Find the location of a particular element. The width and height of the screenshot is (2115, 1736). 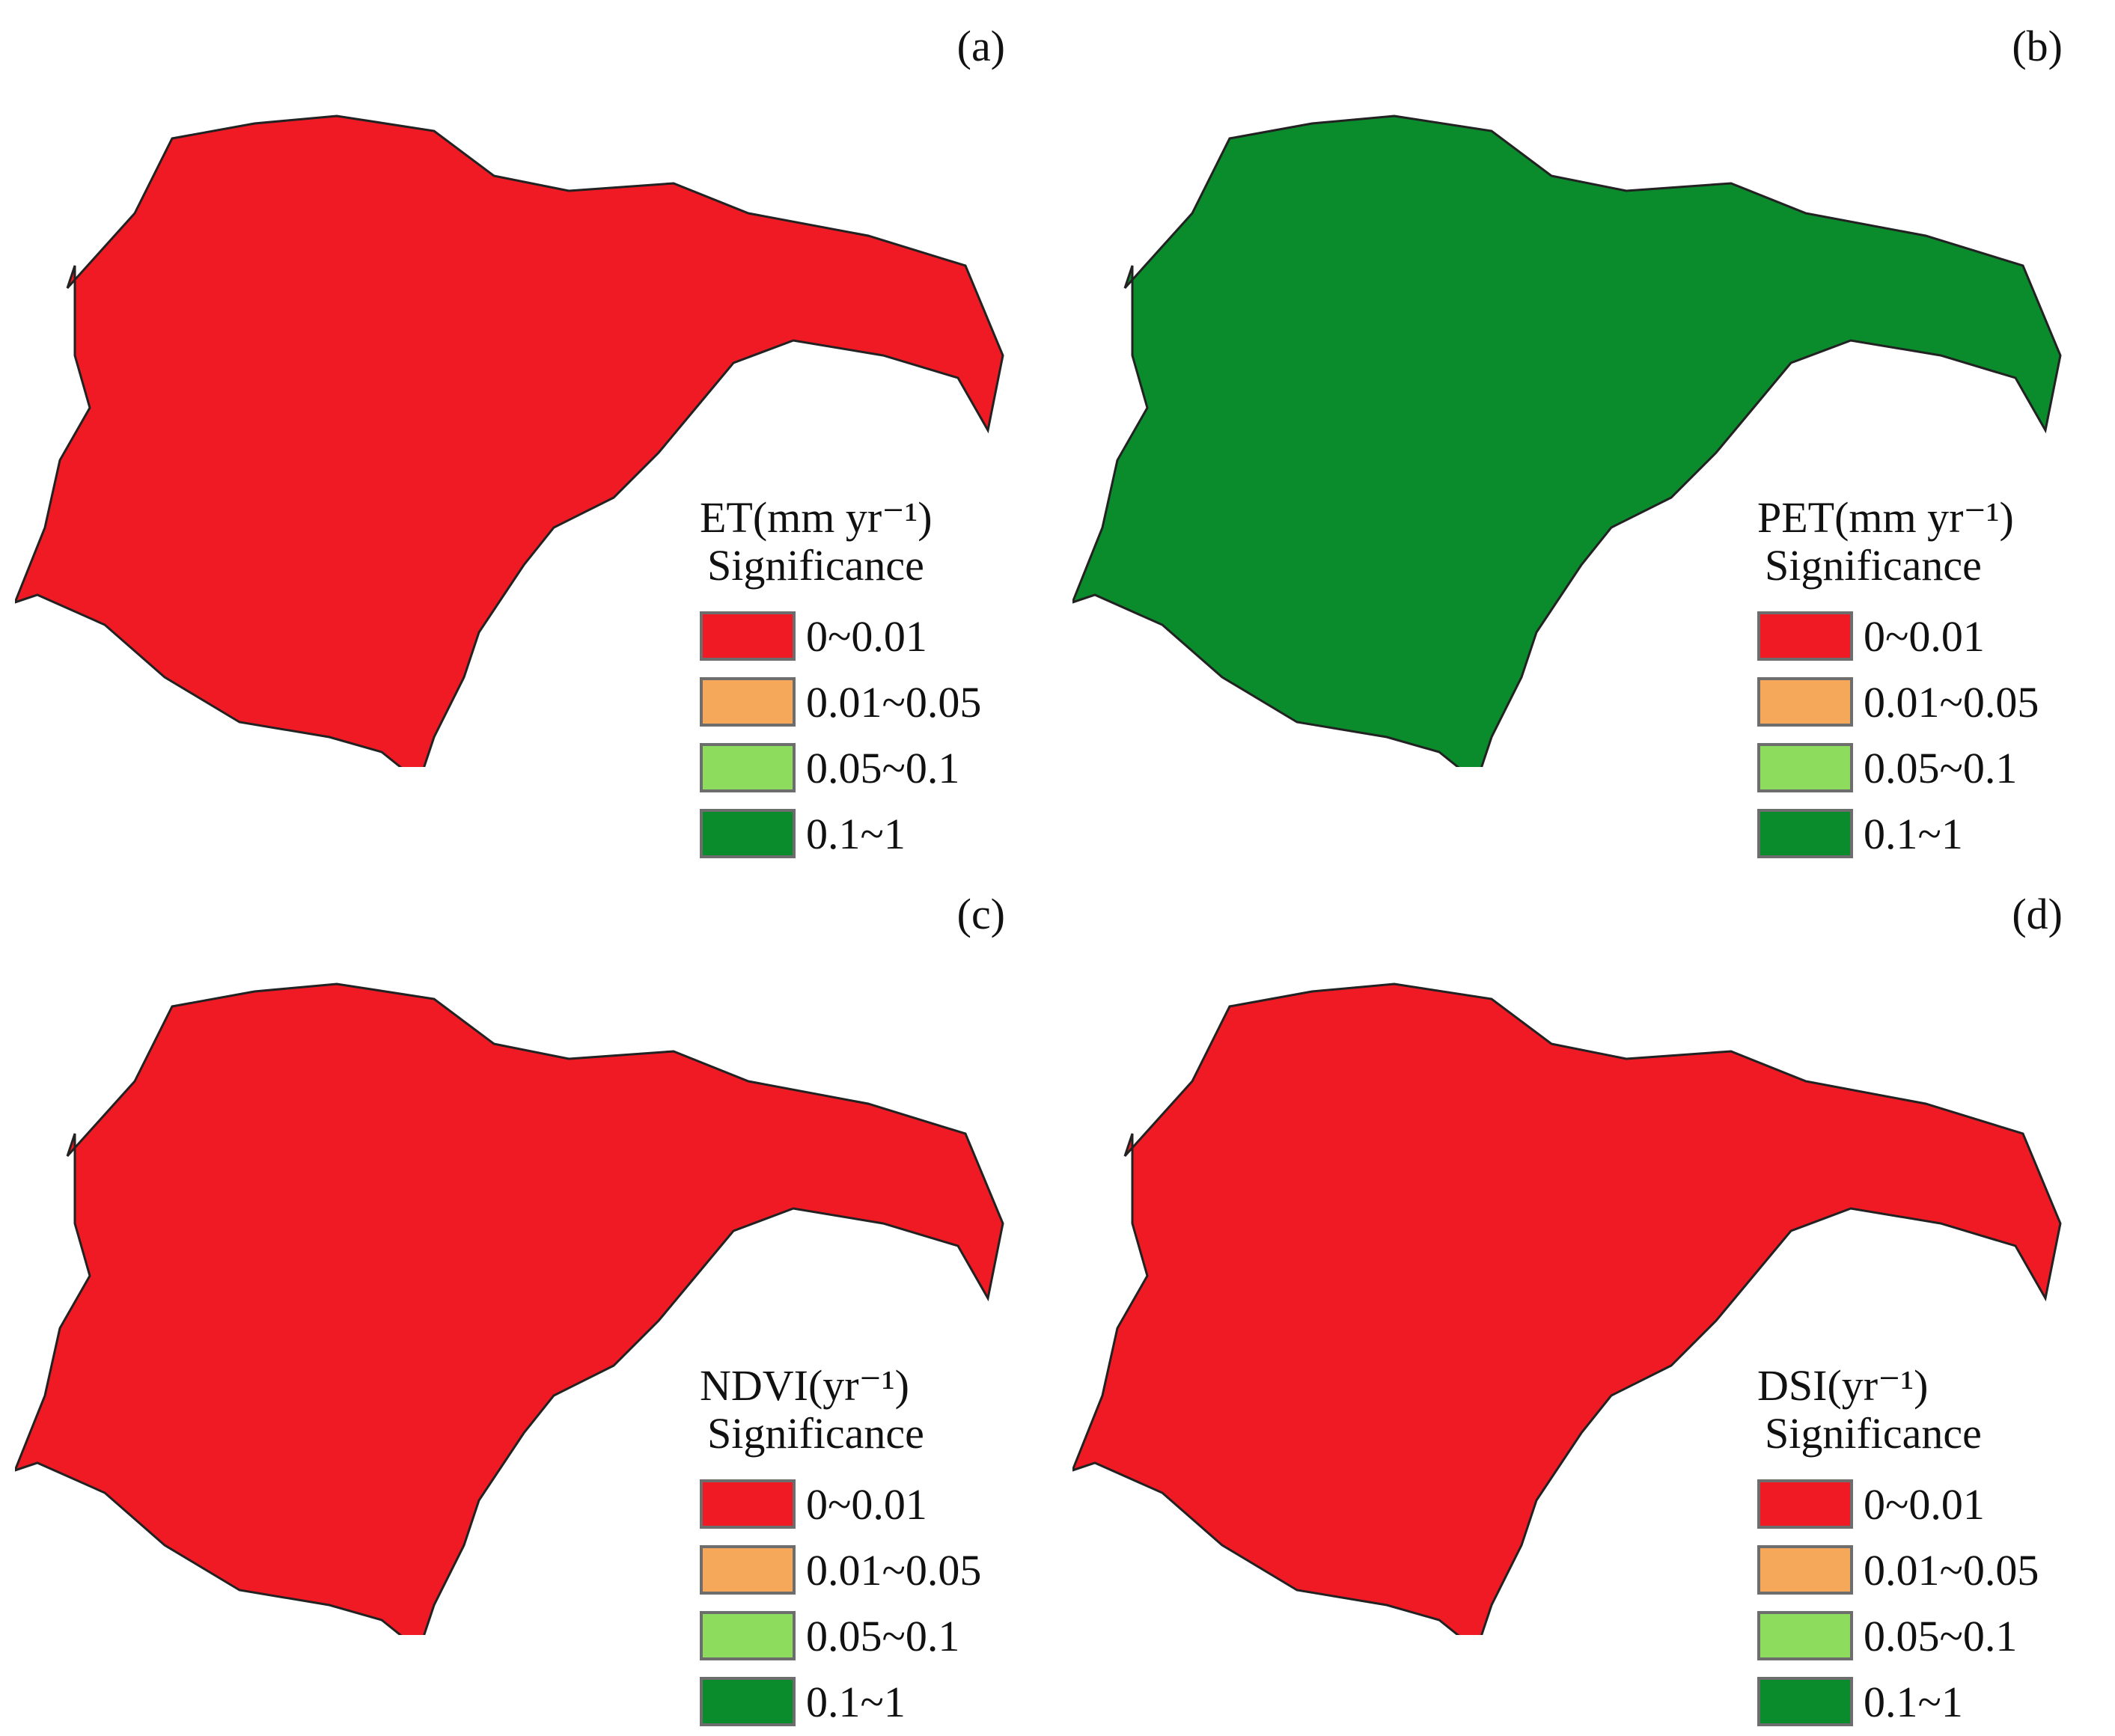

legend-title: DSI(yr⁻¹) is located at coordinates (1843, 1385).